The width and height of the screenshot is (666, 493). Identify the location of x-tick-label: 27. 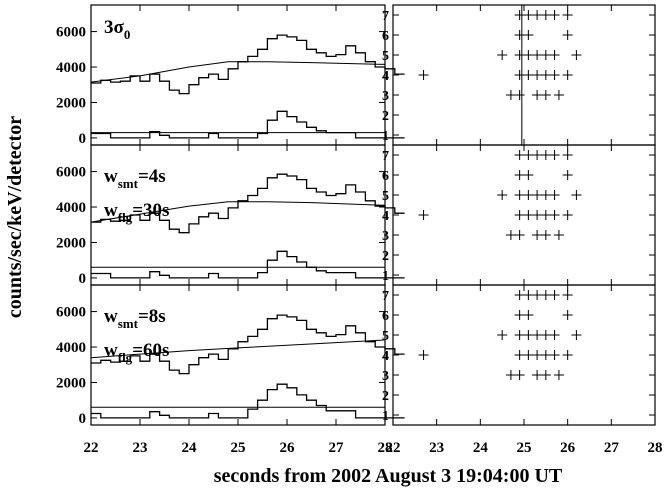
(612, 448).